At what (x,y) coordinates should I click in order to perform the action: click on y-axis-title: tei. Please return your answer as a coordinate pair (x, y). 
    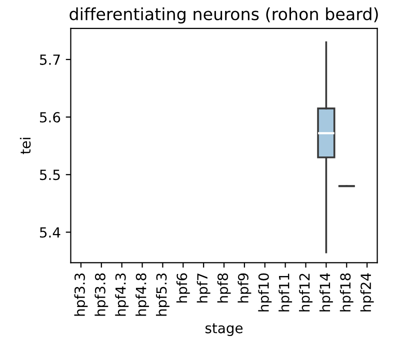
    Looking at the image, I should click on (25, 146).